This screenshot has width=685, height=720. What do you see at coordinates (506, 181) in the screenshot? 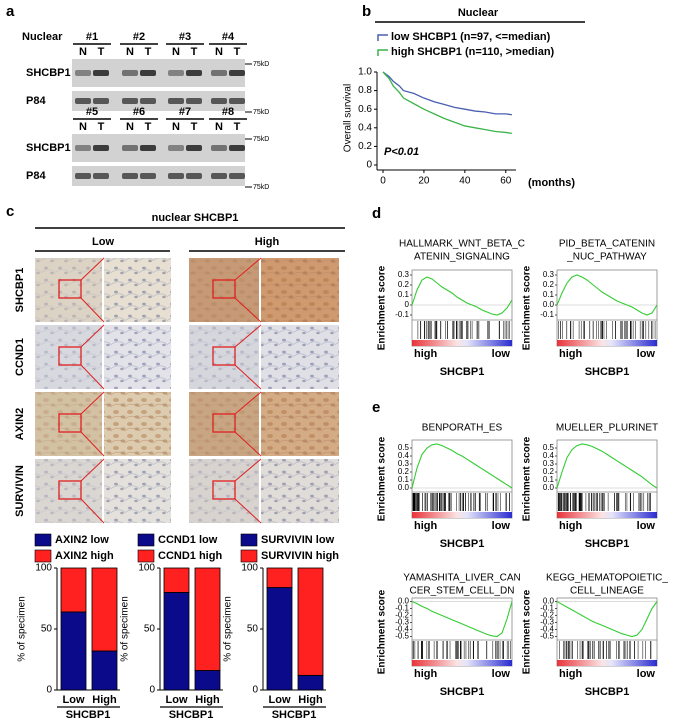
I see `x-tick-label: 60` at bounding box center [506, 181].